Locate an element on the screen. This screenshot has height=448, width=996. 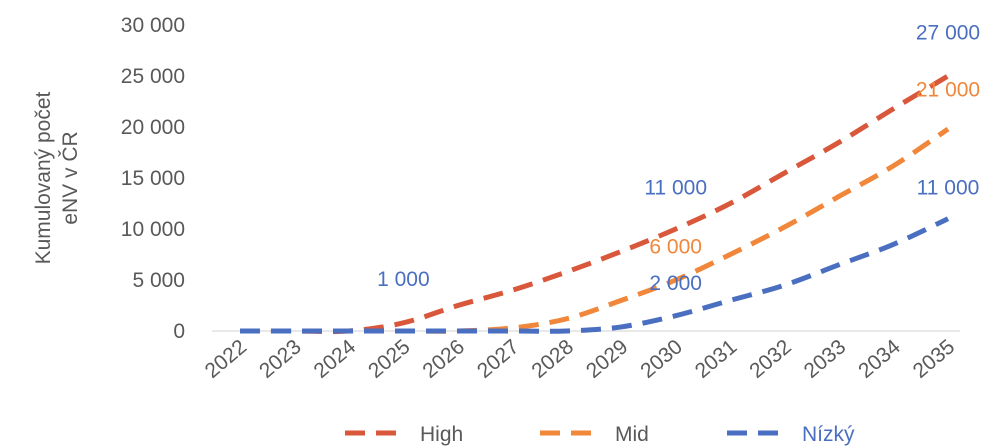
y-axis-title-line: eNV v ČR is located at coordinates (70, 177).